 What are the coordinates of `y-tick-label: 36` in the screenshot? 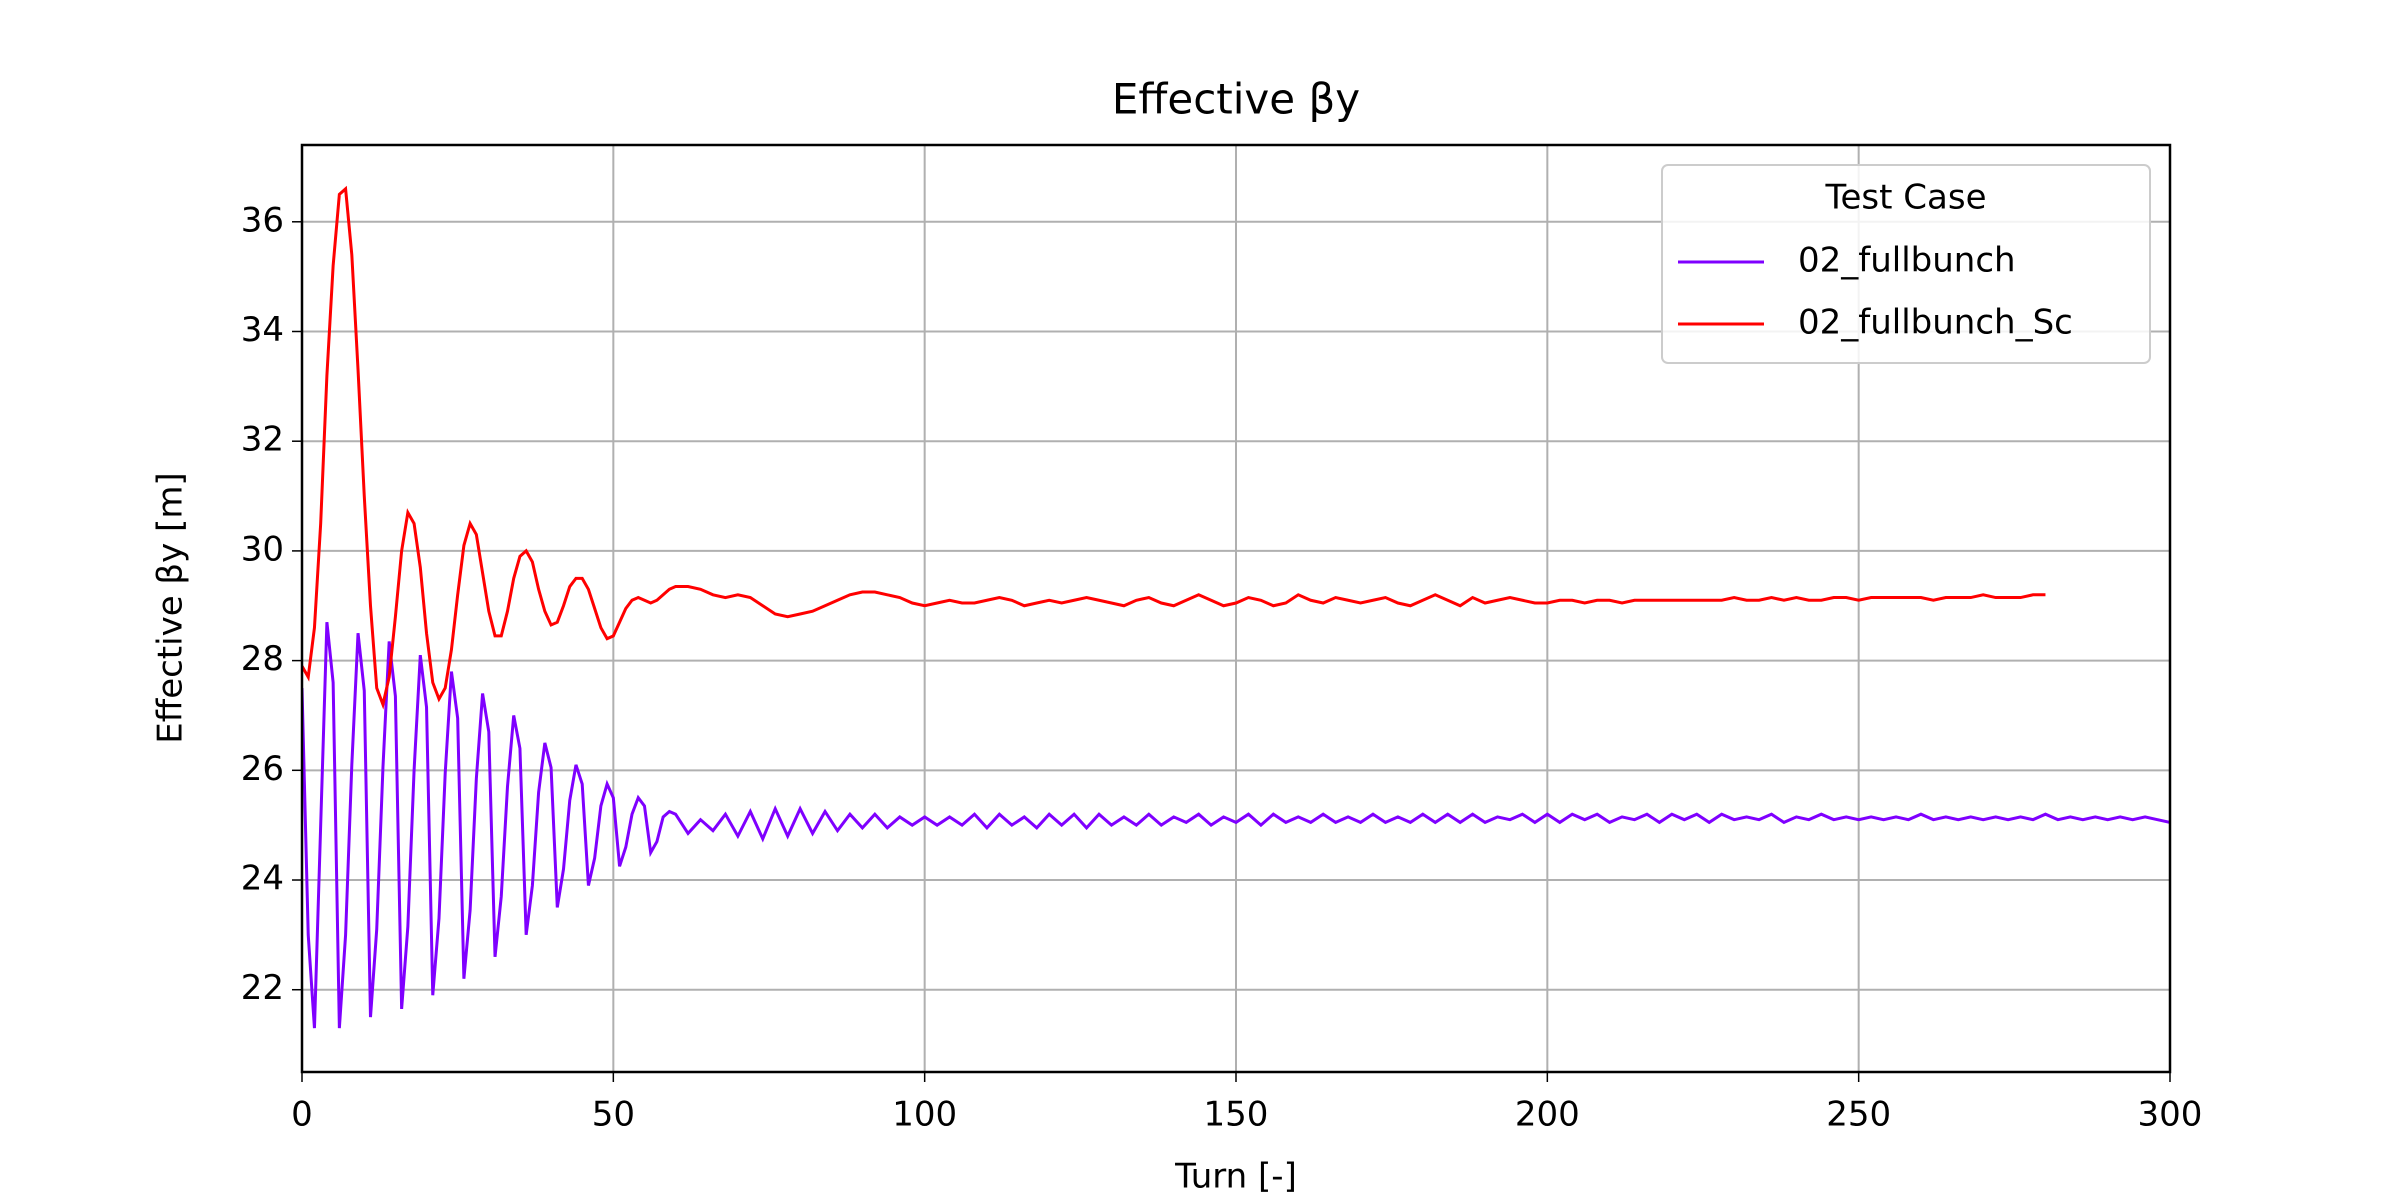 It's located at (262, 220).